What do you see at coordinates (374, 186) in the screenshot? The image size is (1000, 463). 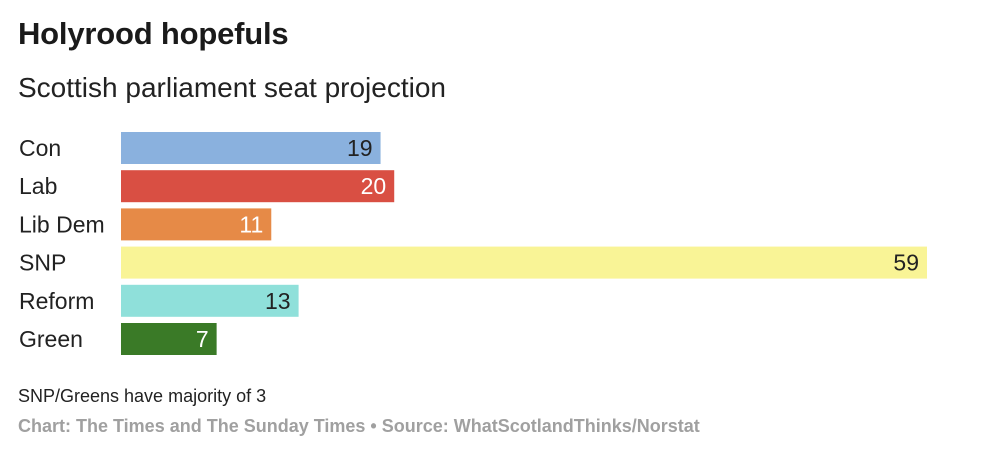 I see `value-label-lab: 20` at bounding box center [374, 186].